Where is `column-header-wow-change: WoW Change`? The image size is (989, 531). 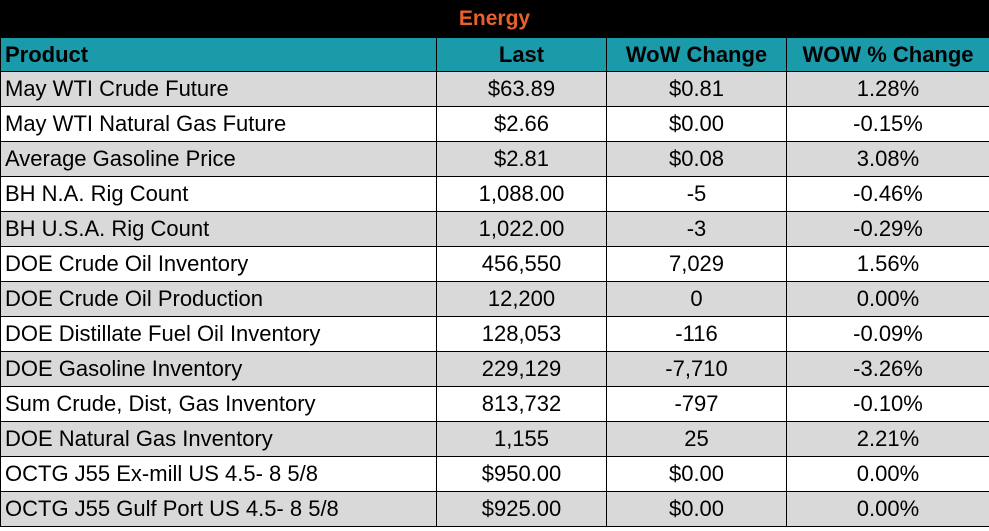 column-header-wow-change: WoW Change is located at coordinates (696, 54).